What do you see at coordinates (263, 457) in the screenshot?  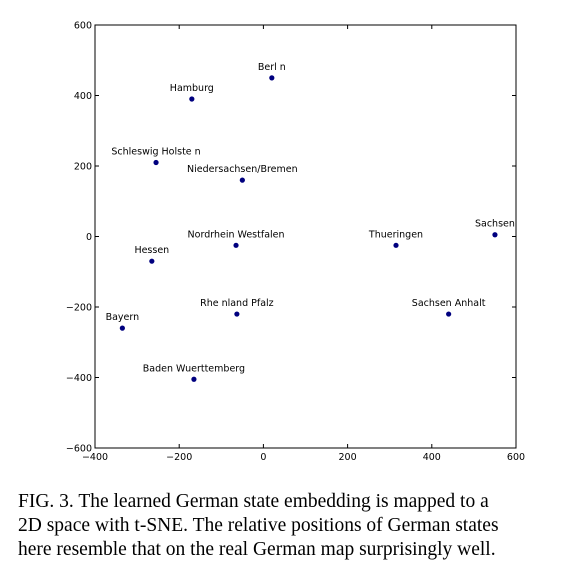 I see `x-tick-label: 0` at bounding box center [263, 457].